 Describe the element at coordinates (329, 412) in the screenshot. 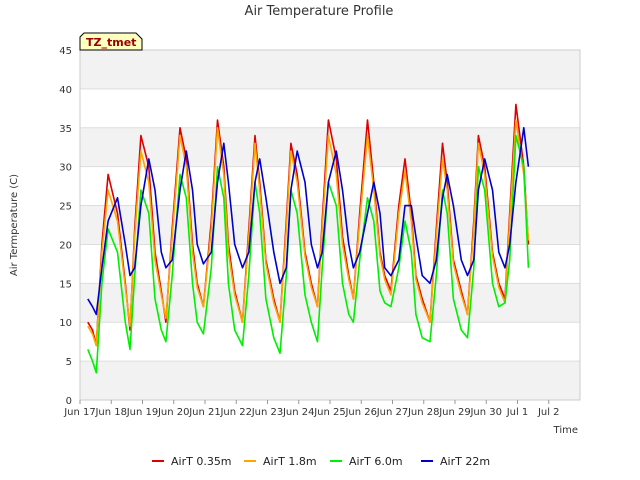

I see `x-tick-label: Jun 25` at that location.